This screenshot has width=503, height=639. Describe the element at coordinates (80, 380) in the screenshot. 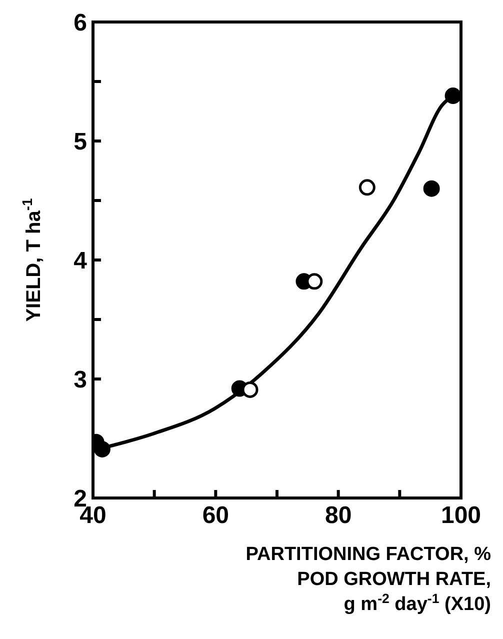

I see `y-tick-label: 3` at that location.